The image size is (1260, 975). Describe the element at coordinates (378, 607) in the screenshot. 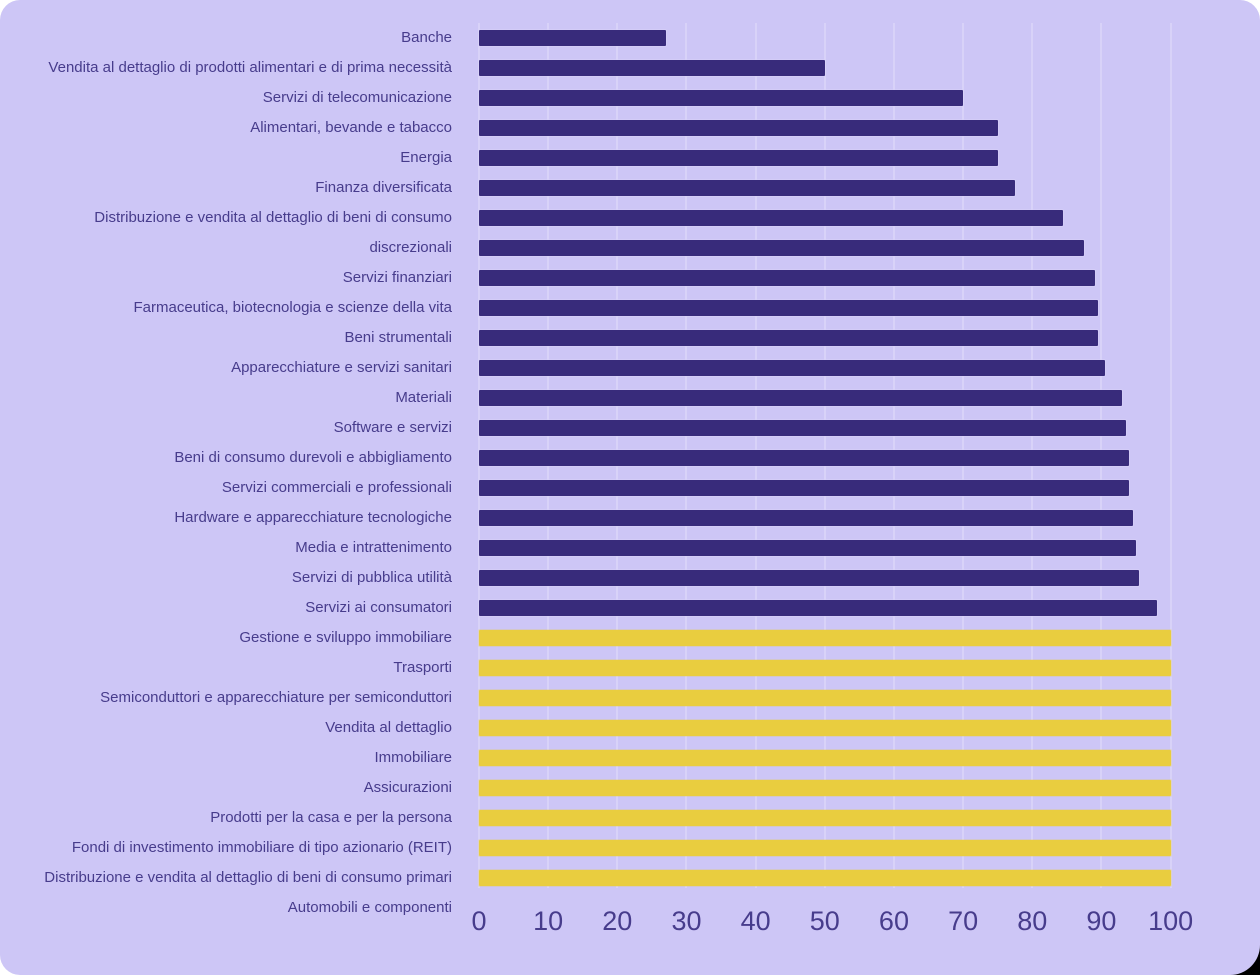

I see `category-label: Servizi ai consumatori` at that location.